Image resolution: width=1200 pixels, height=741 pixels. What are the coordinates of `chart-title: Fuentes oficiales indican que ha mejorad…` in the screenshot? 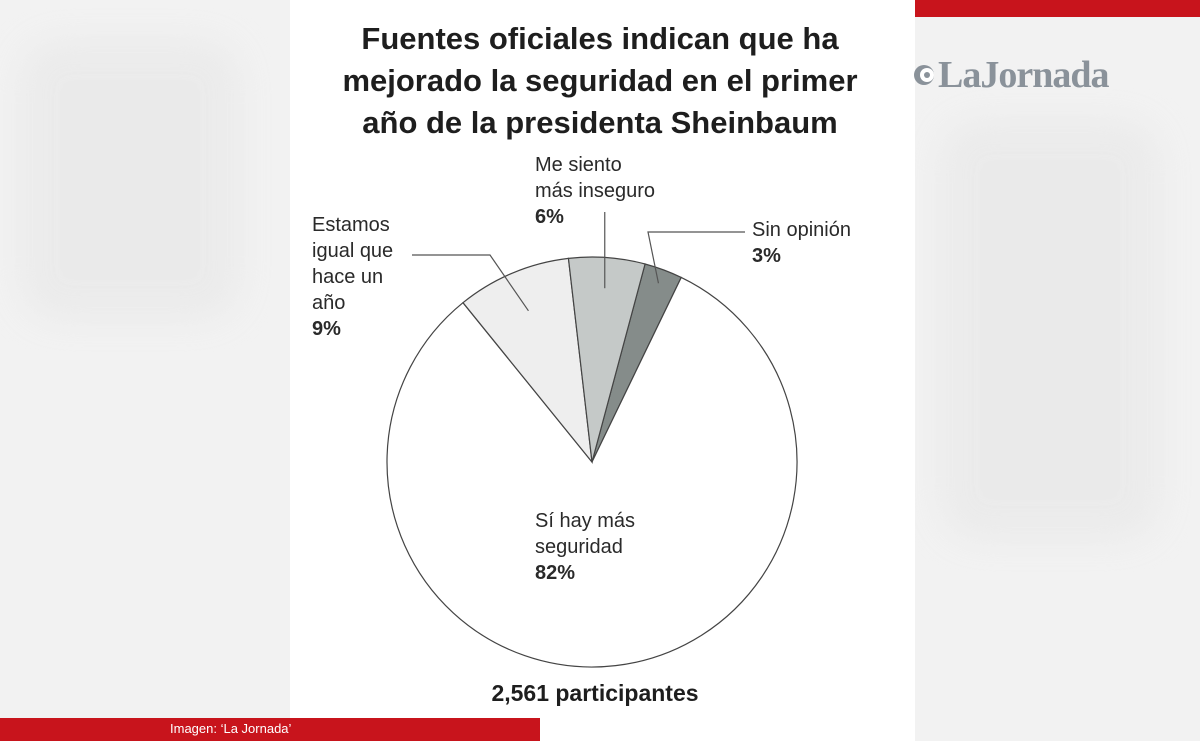 It's located at (600, 80).